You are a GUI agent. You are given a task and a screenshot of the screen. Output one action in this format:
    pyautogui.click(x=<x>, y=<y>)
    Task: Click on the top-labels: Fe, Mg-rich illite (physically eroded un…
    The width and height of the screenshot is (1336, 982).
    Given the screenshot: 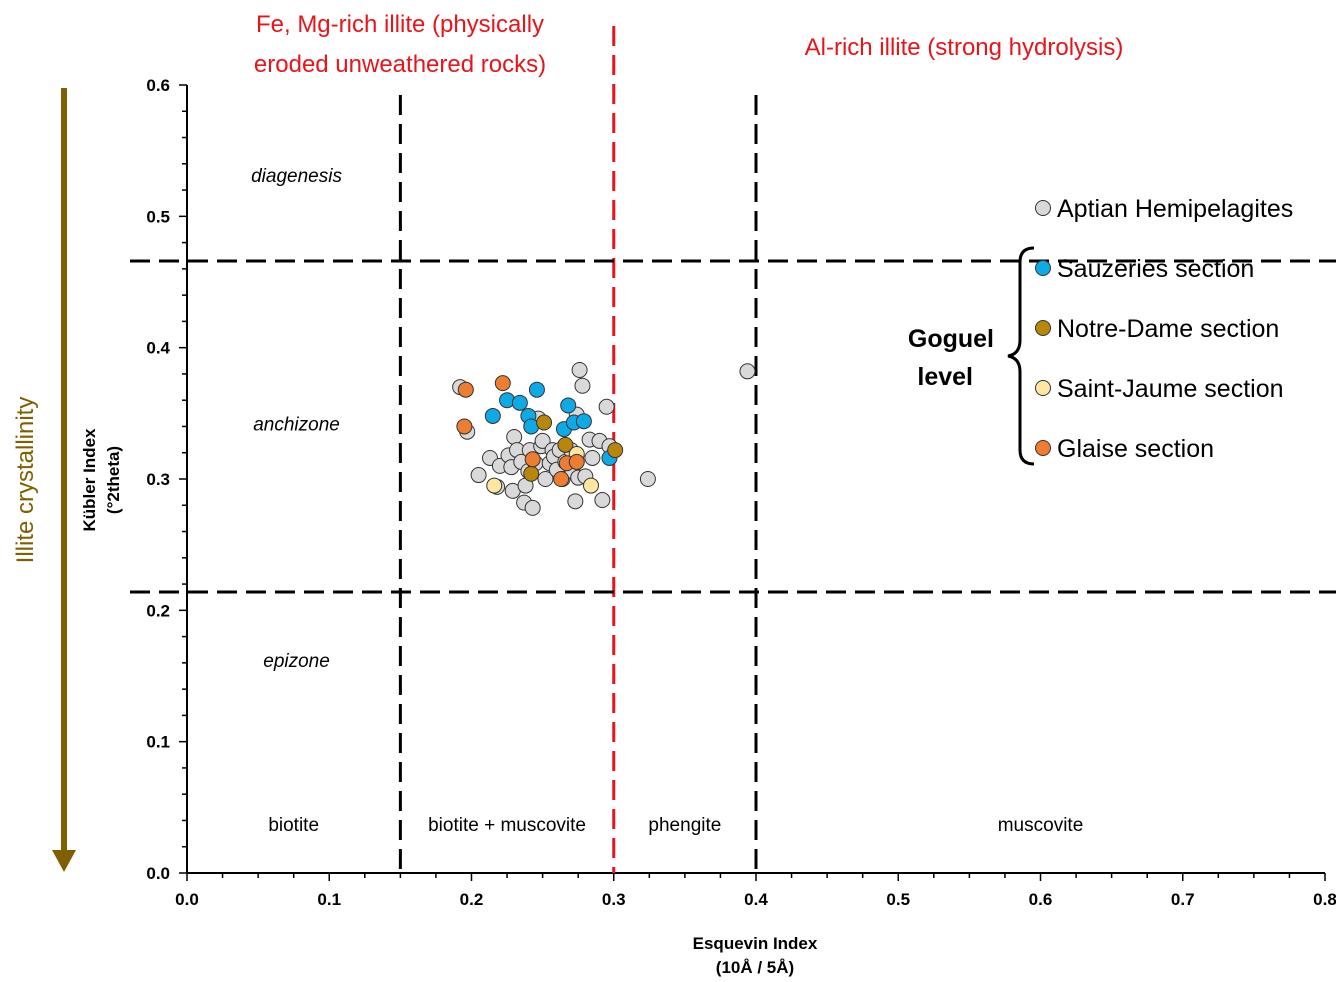 What is the action you would take?
    pyautogui.click(x=688, y=44)
    